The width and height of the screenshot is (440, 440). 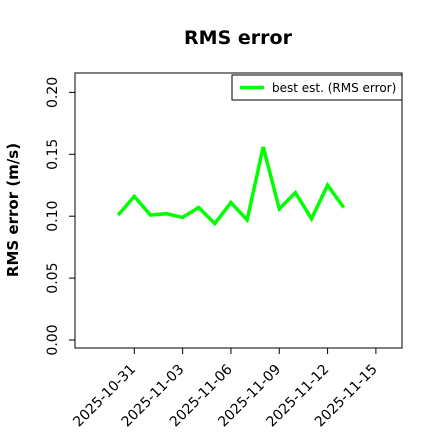 I want to click on y-tick-label: 0.15, so click(x=53, y=154).